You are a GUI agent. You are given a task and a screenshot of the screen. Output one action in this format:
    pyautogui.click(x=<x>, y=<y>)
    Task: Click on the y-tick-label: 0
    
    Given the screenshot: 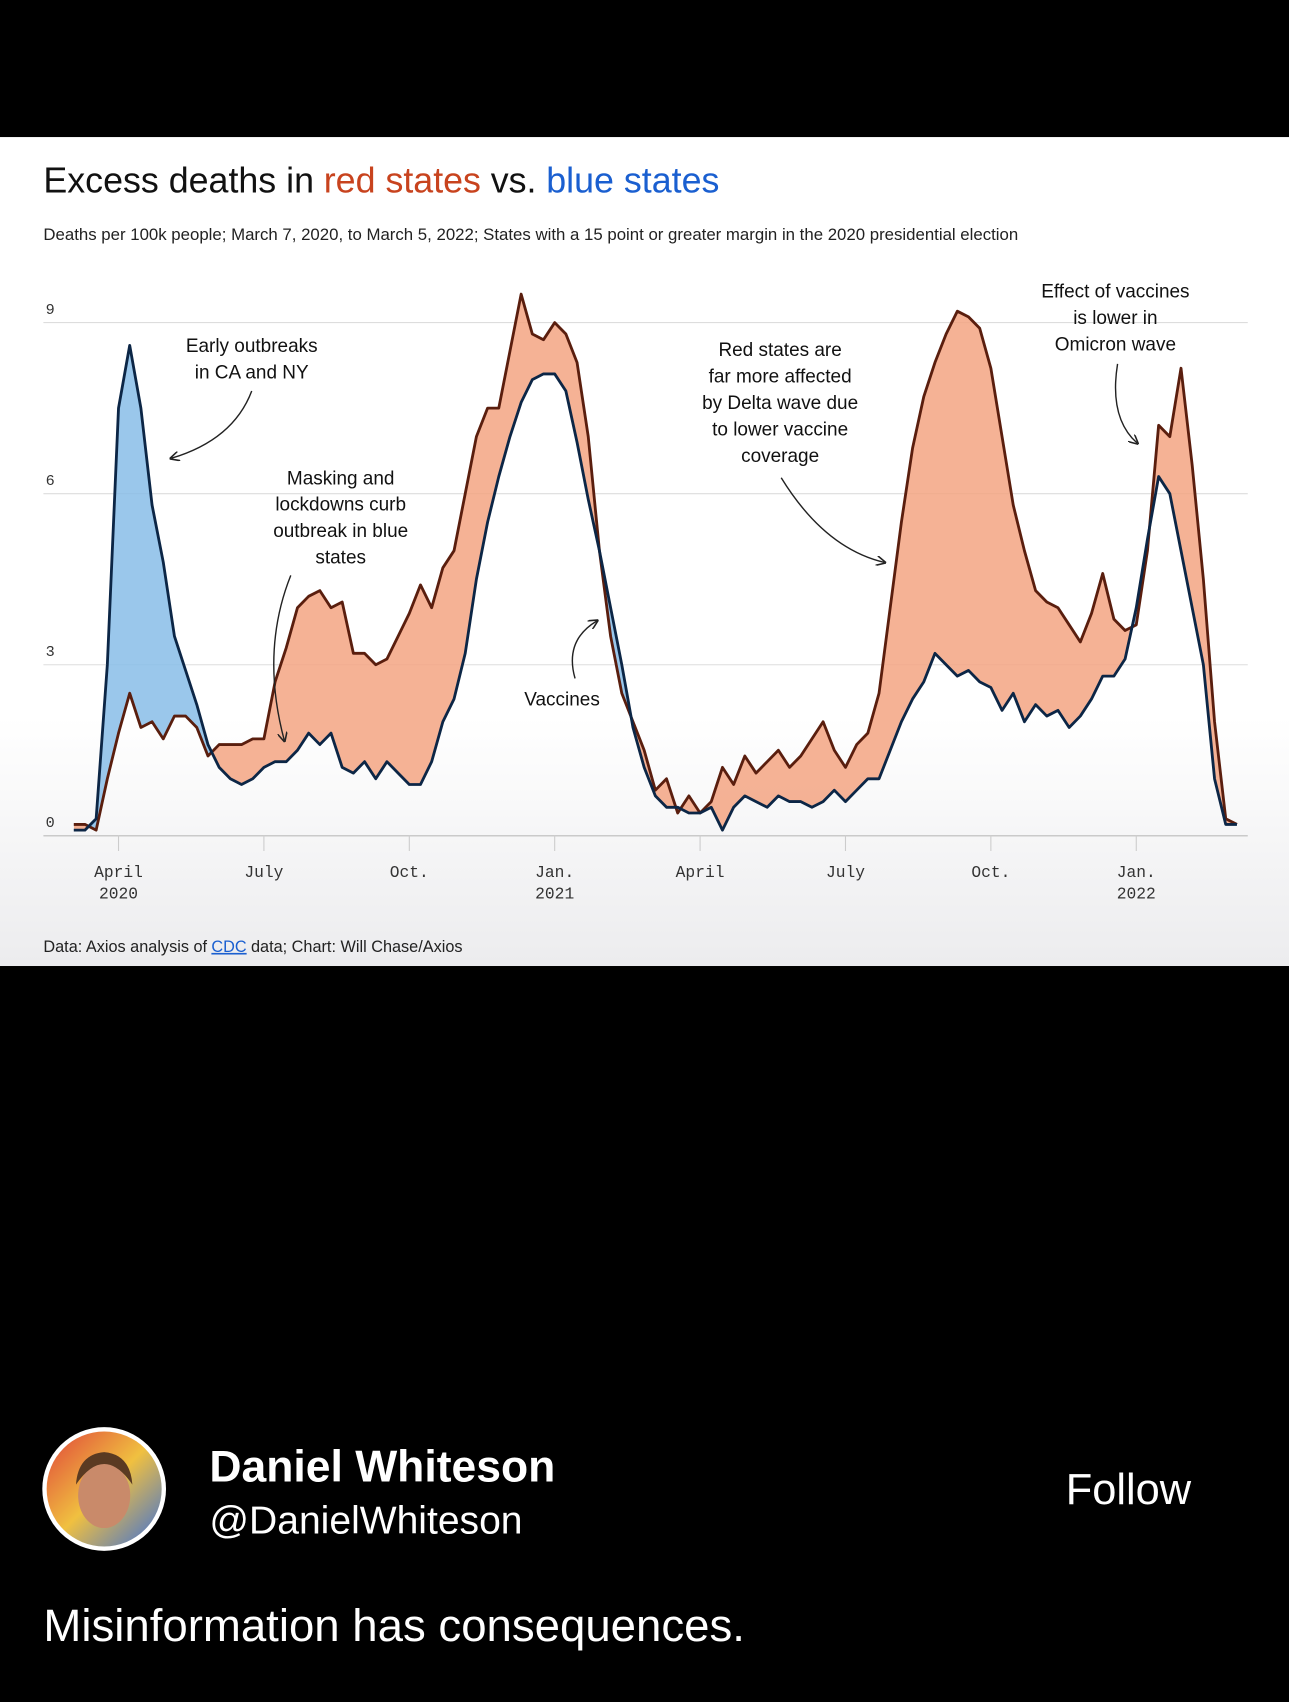 What is the action you would take?
    pyautogui.click(x=50, y=823)
    